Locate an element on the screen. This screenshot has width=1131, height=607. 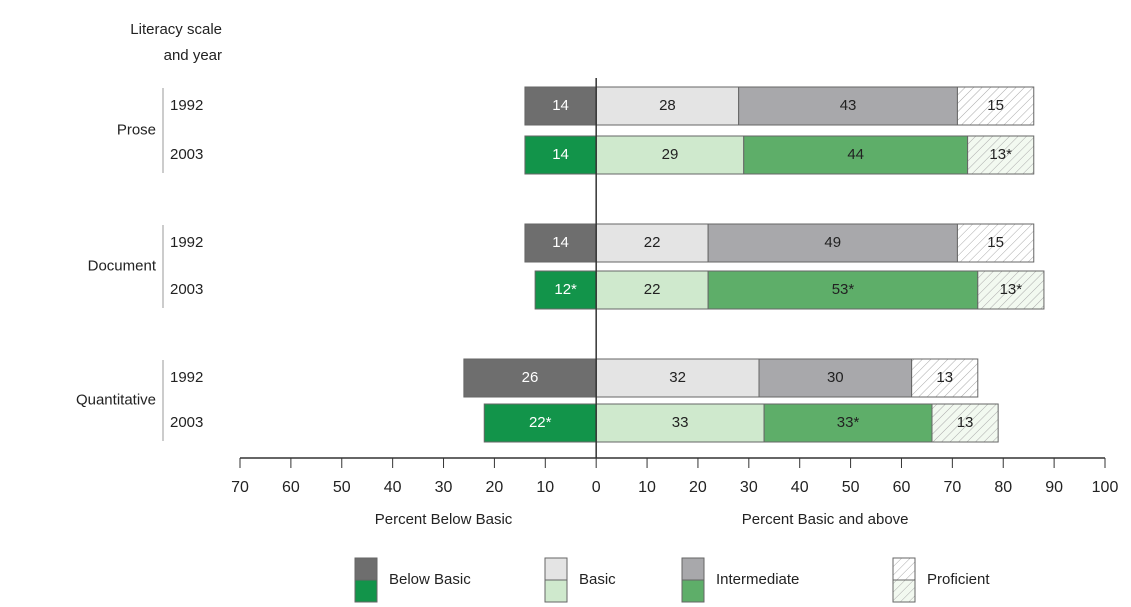
header: Literacy scale is located at coordinates (176, 29).